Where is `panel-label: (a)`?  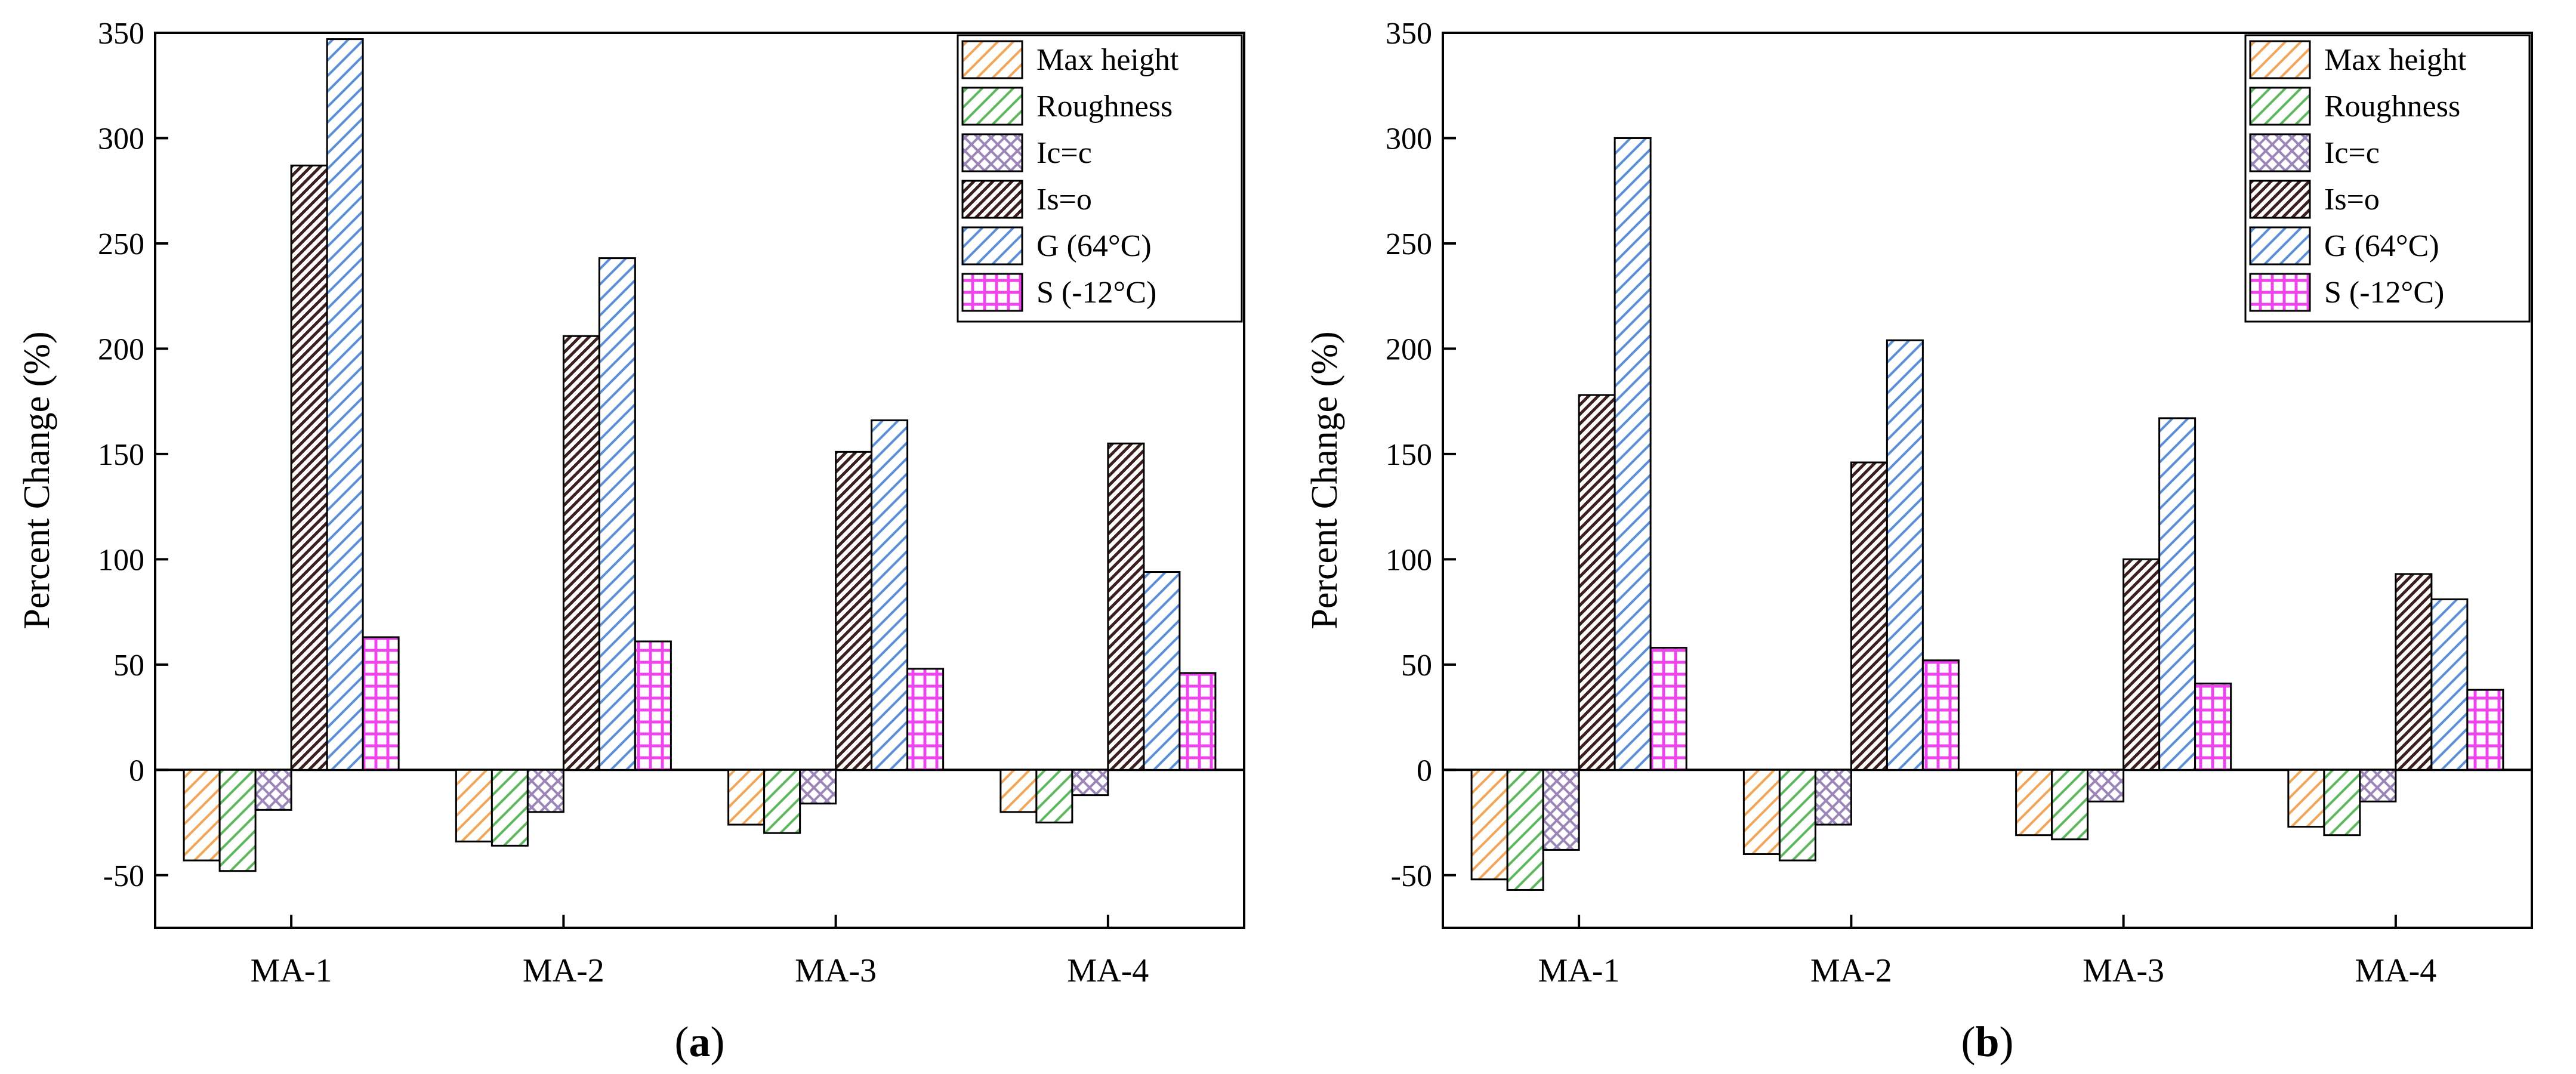
panel-label: (a) is located at coordinates (700, 1042).